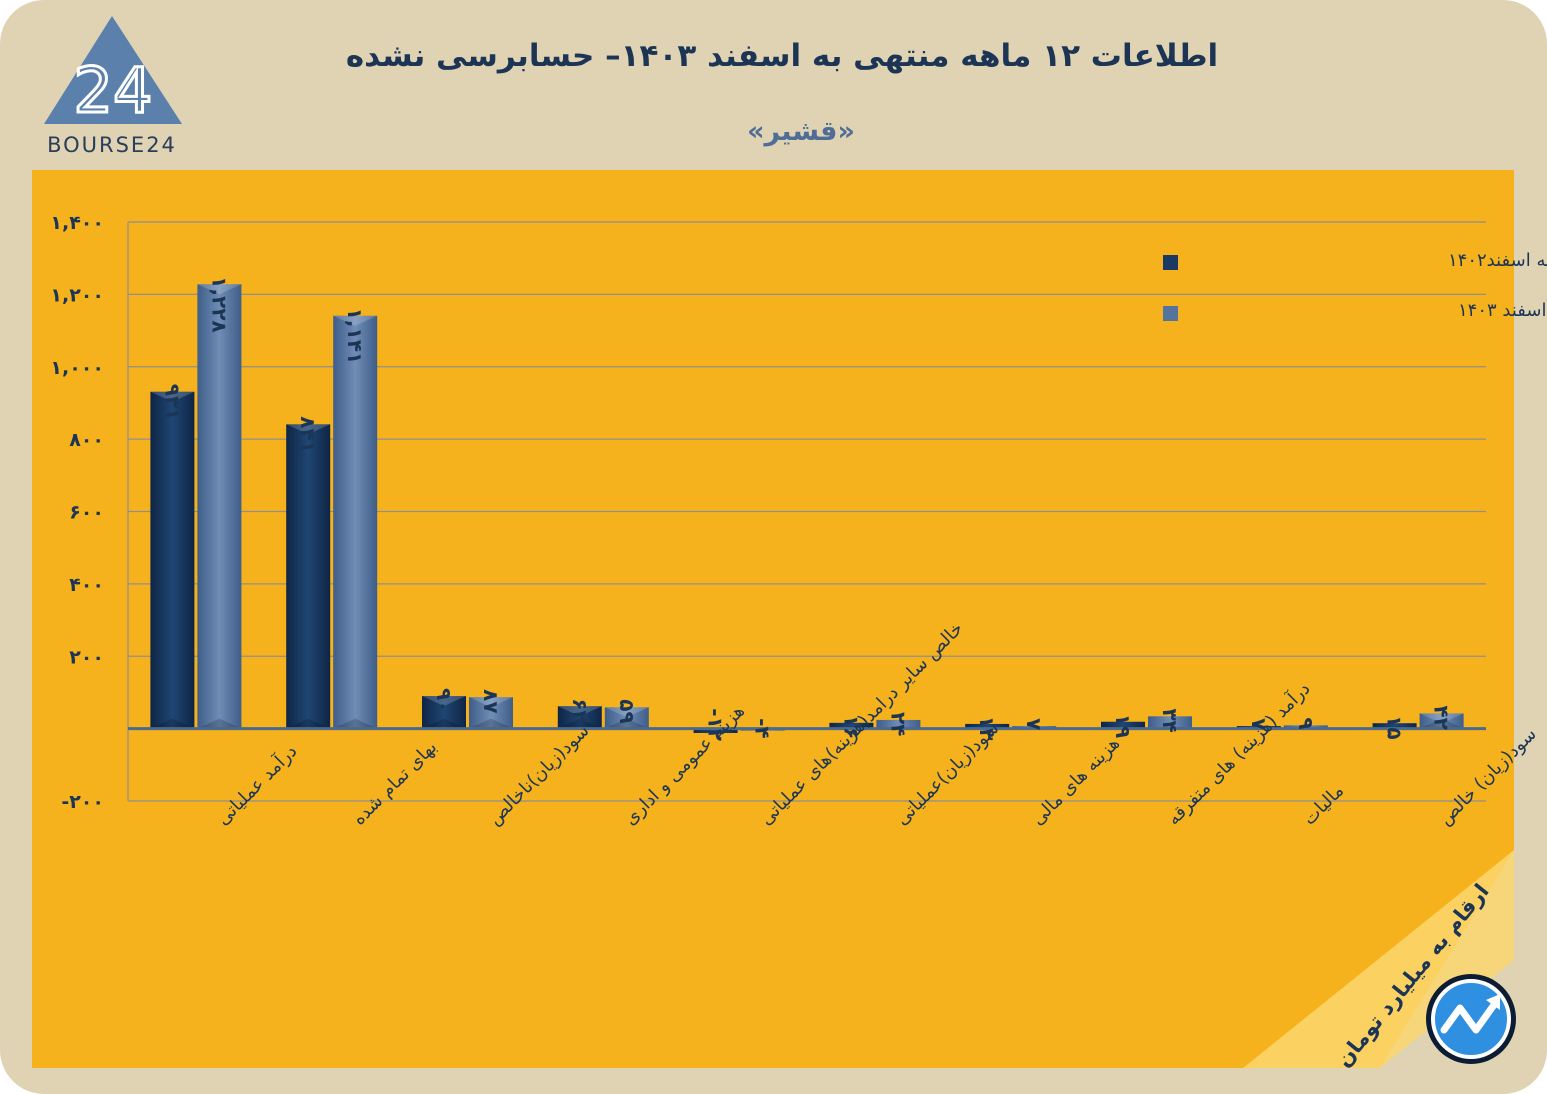 This screenshot has height=1094, width=1547. I want to click on data-label: ۱۹, so click(1123, 726).